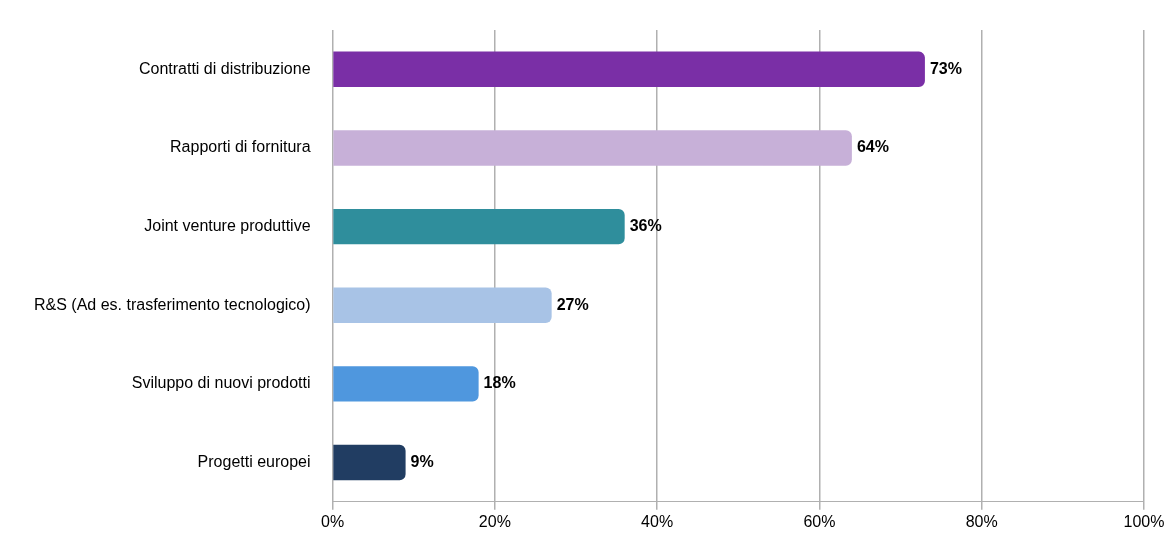 This screenshot has width=1174, height=540. Describe the element at coordinates (872, 147) in the screenshot. I see `data-label: 64%` at that location.